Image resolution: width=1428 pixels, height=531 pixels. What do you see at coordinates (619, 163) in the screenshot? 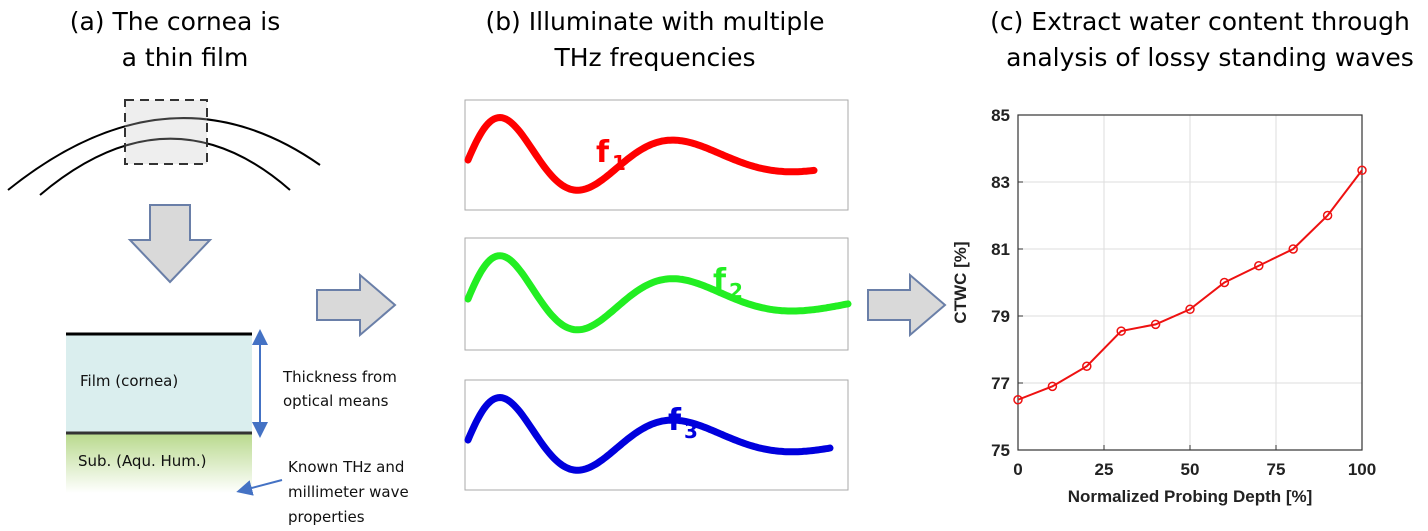
I see `wave-subscript: 1` at bounding box center [619, 163].